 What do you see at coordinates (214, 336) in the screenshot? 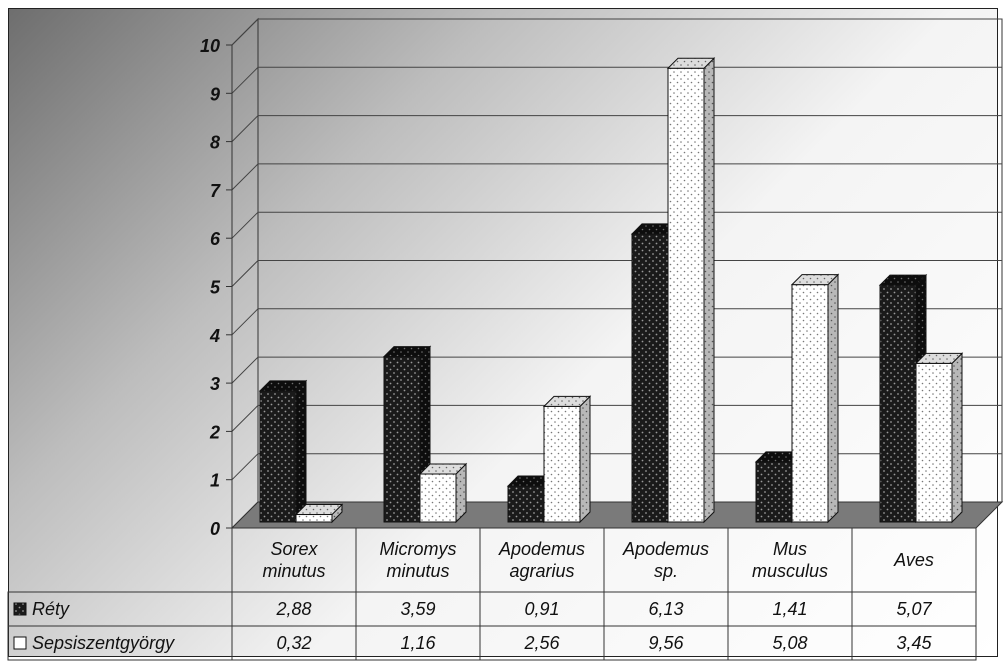
I see `y-tick-label: 4` at bounding box center [214, 336].